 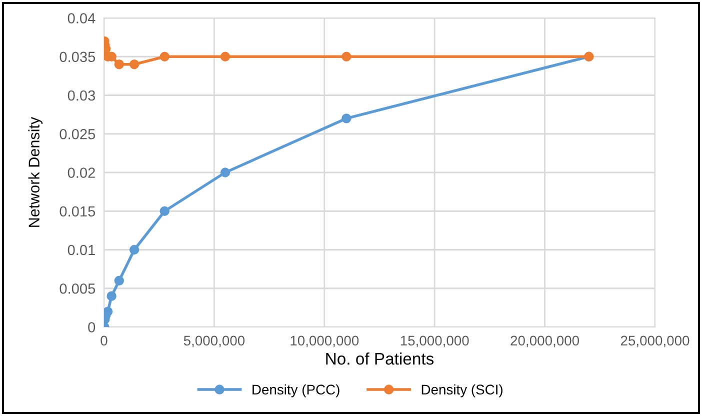 What do you see at coordinates (78, 288) in the screenshot?
I see `y-tick-label: 0.005` at bounding box center [78, 288].